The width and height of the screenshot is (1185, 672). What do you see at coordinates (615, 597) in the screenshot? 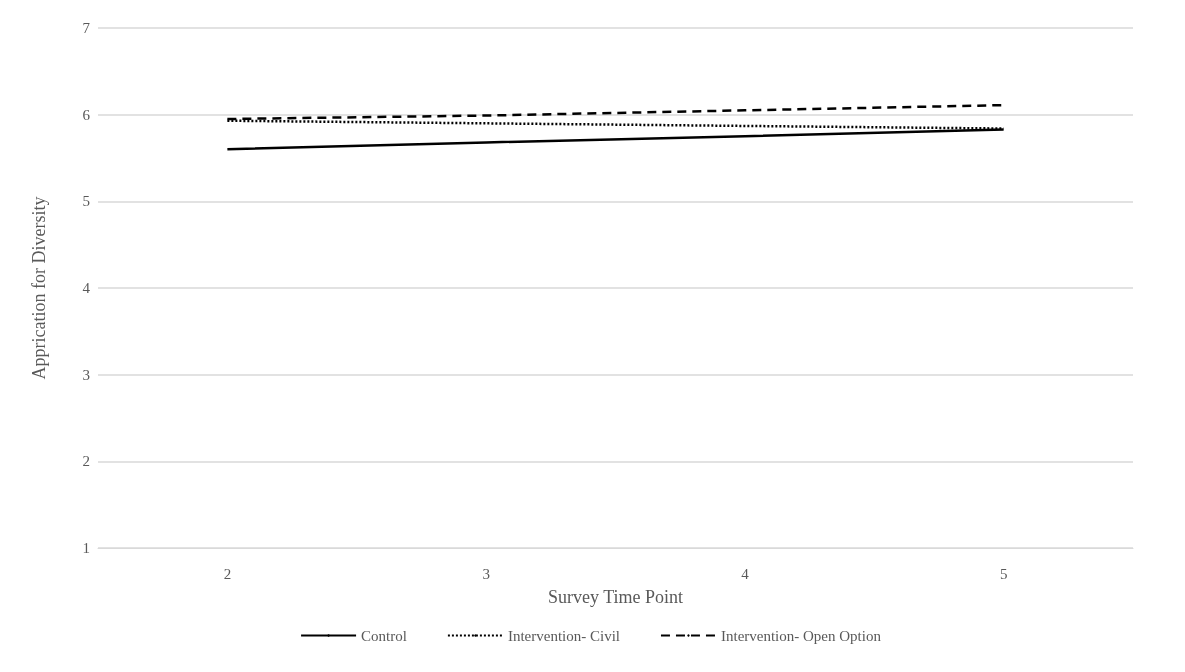
I see `x-axis-title: Survey Time Point` at bounding box center [615, 597].